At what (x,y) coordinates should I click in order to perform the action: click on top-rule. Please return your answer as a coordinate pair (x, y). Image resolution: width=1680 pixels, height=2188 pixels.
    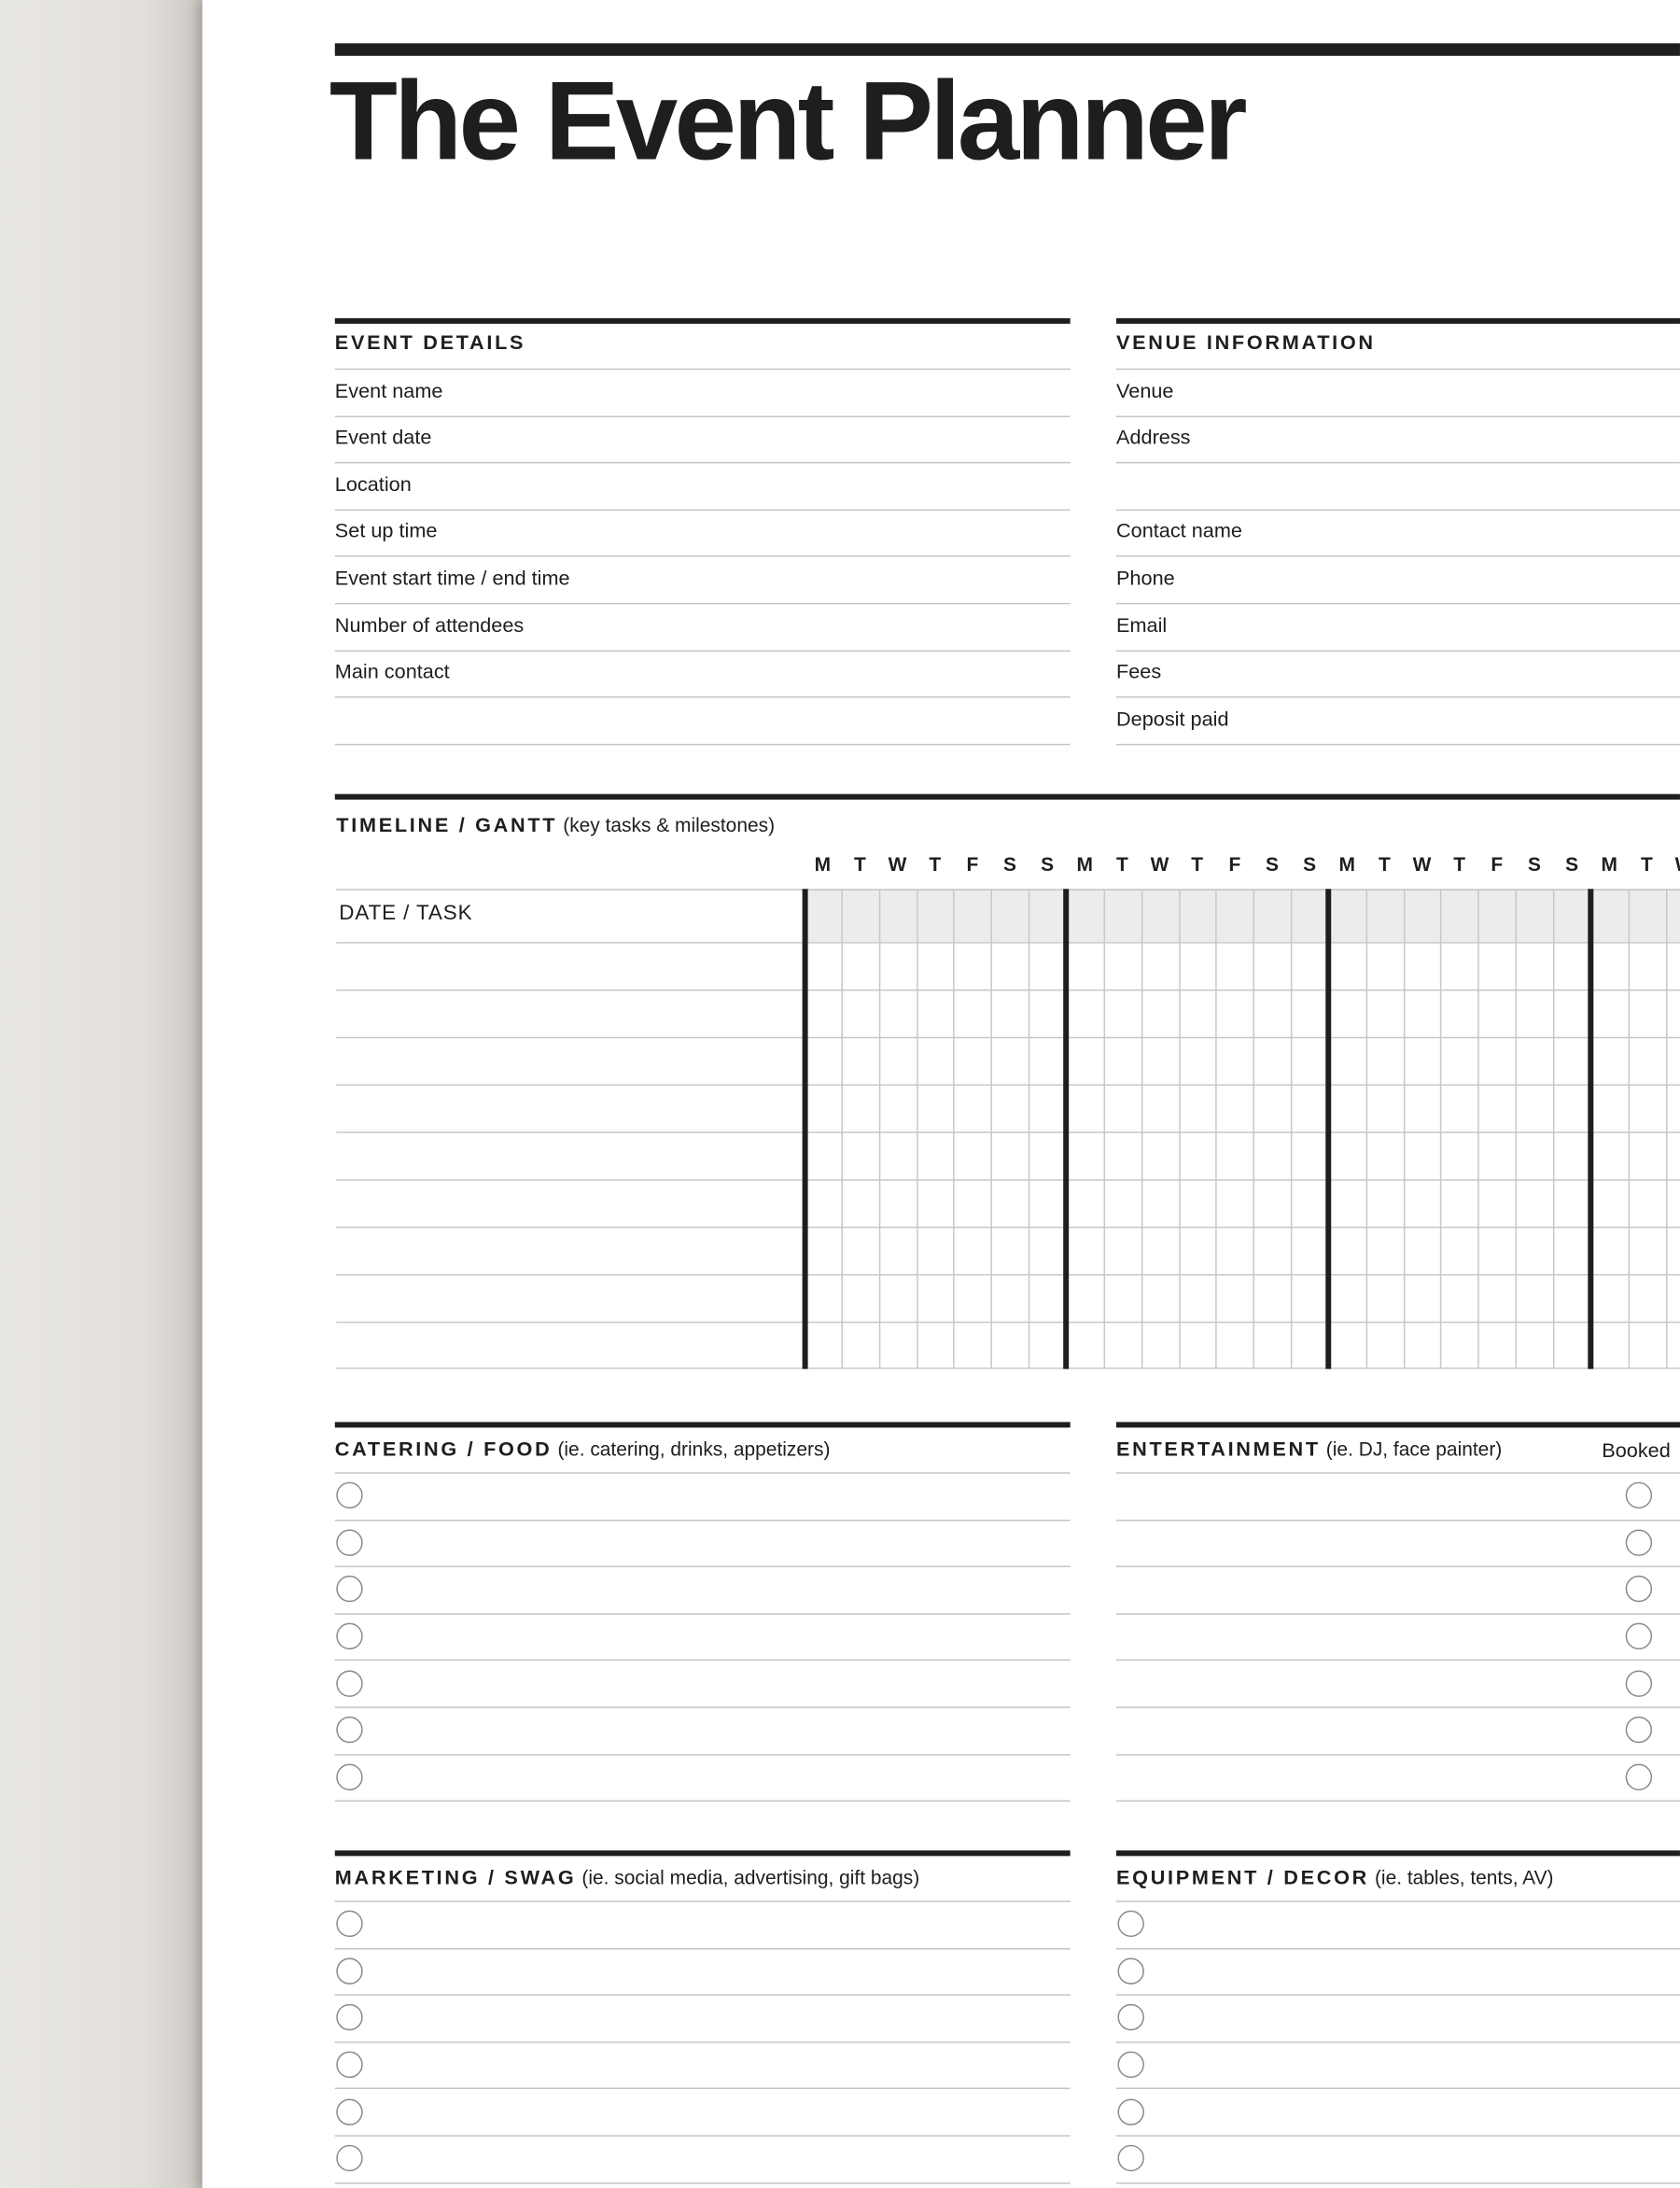
    Looking at the image, I should click on (1007, 49).